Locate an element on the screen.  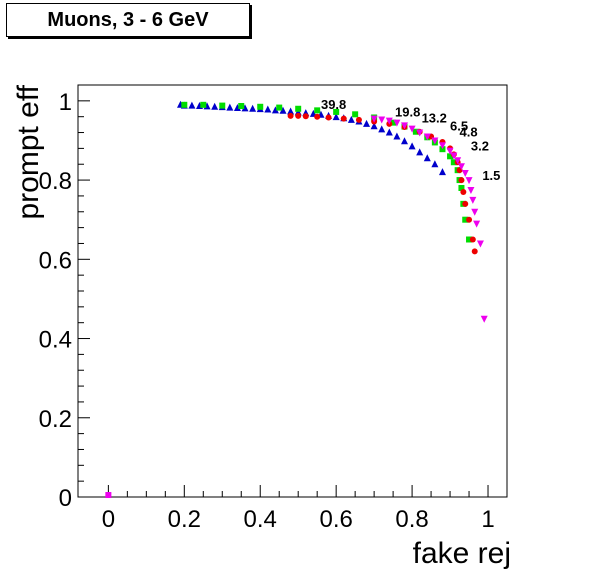
threshold-annotation: 4.8 is located at coordinates (469, 132).